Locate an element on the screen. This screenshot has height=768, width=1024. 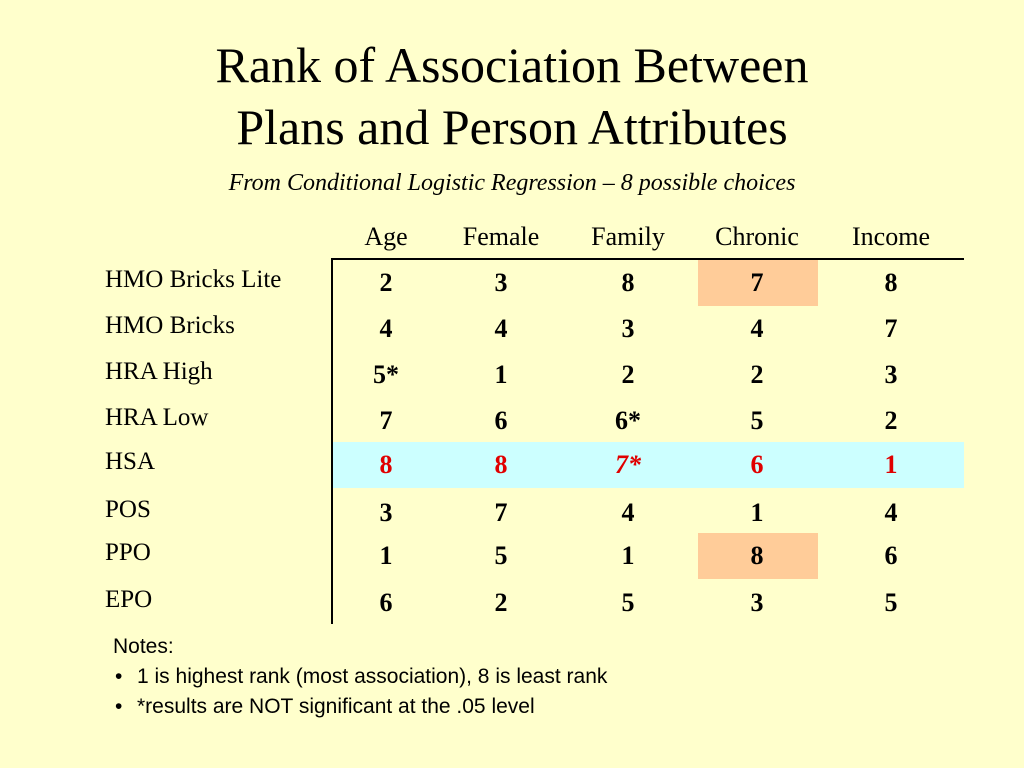
row-label: HRA High is located at coordinates (159, 371).